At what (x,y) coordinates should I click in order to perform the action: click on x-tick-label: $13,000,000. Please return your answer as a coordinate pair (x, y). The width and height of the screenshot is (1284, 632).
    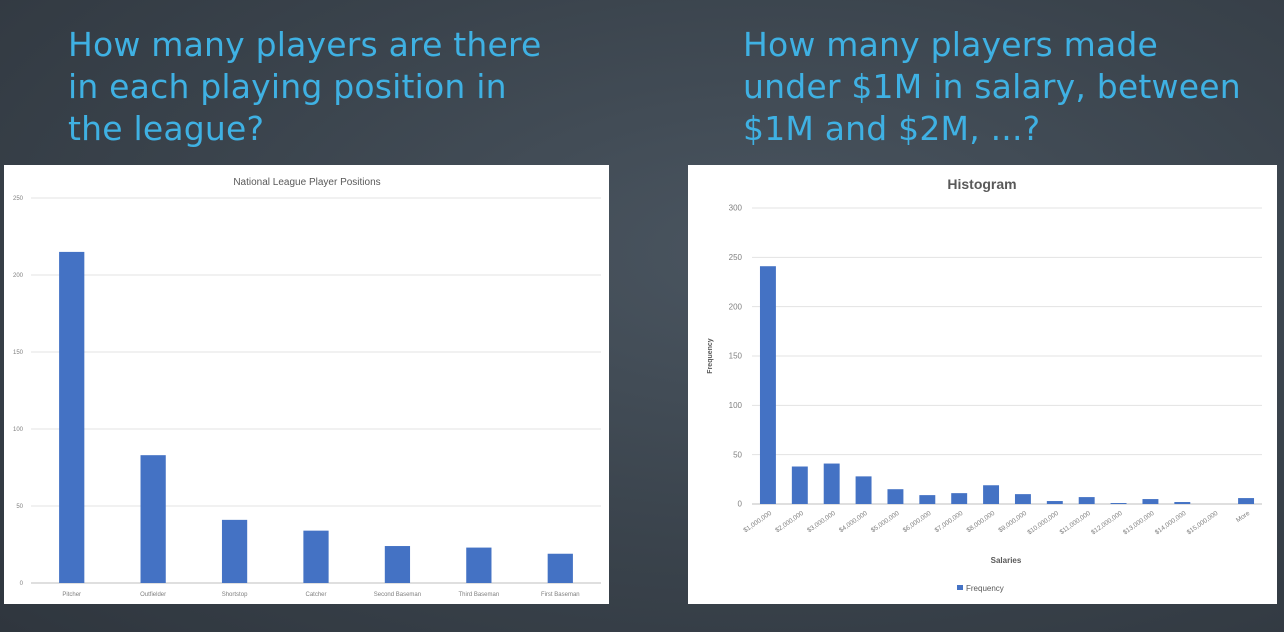
    Looking at the image, I should click on (1139, 523).